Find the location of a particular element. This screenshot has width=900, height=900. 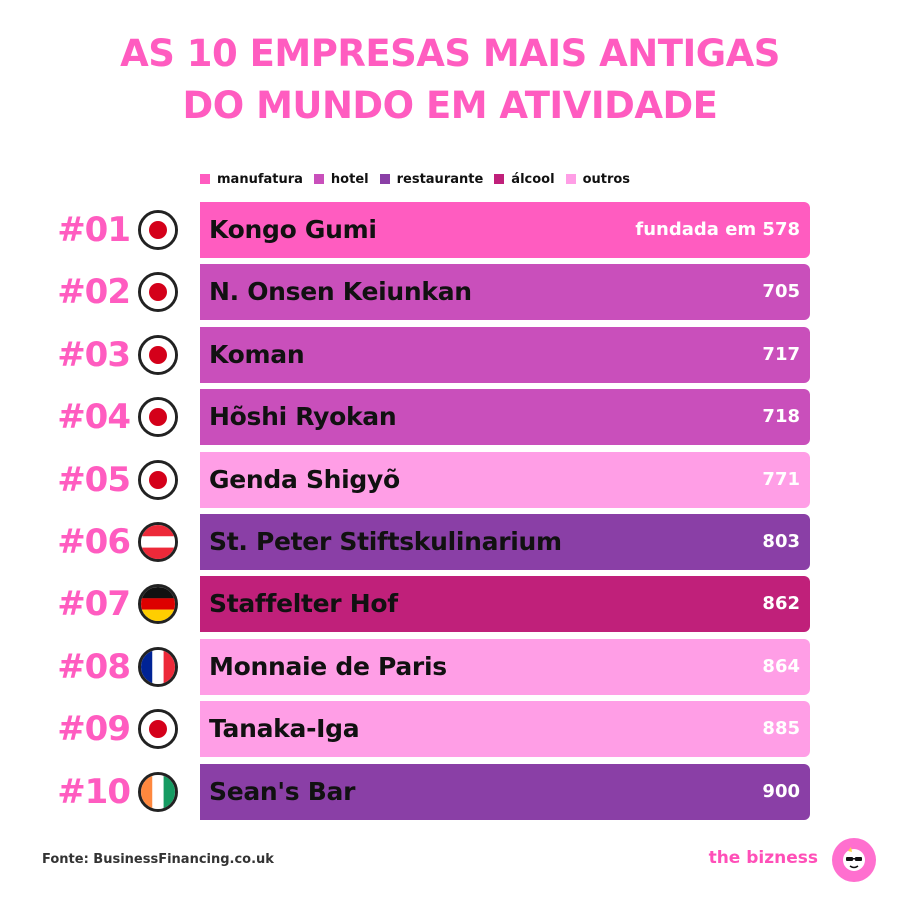

founding-year: fundada em 578 is located at coordinates (717, 229).